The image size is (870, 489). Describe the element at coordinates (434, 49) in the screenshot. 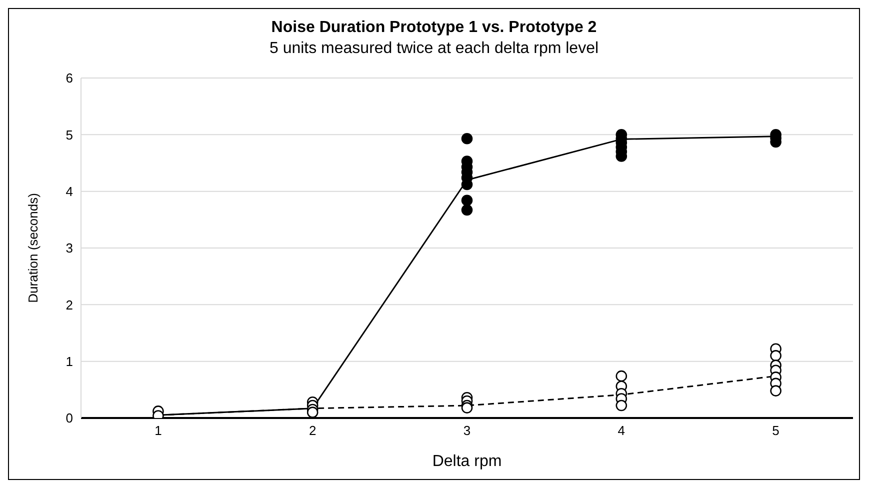

I see `chart-subtitle: 5 units measured twice at each delta rpm level` at that location.